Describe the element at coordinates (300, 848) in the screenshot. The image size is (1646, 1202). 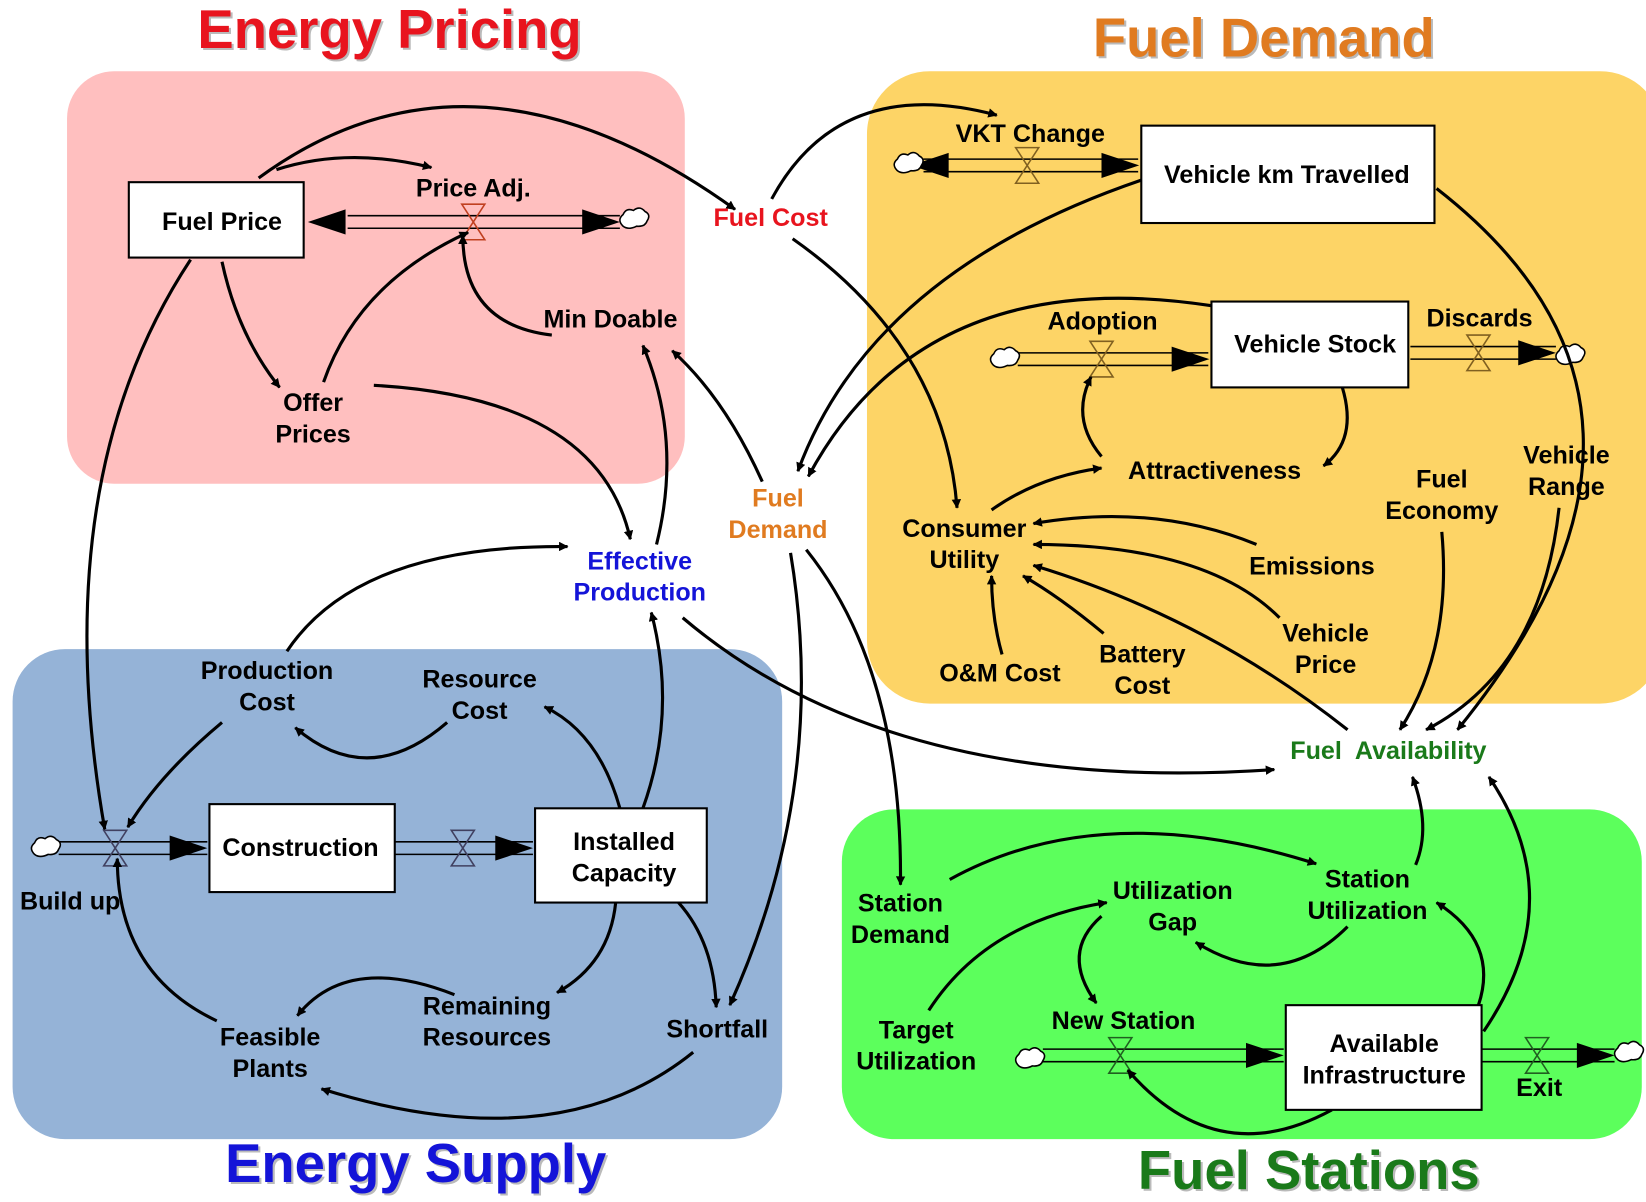
I see `node-label: Construction` at that location.